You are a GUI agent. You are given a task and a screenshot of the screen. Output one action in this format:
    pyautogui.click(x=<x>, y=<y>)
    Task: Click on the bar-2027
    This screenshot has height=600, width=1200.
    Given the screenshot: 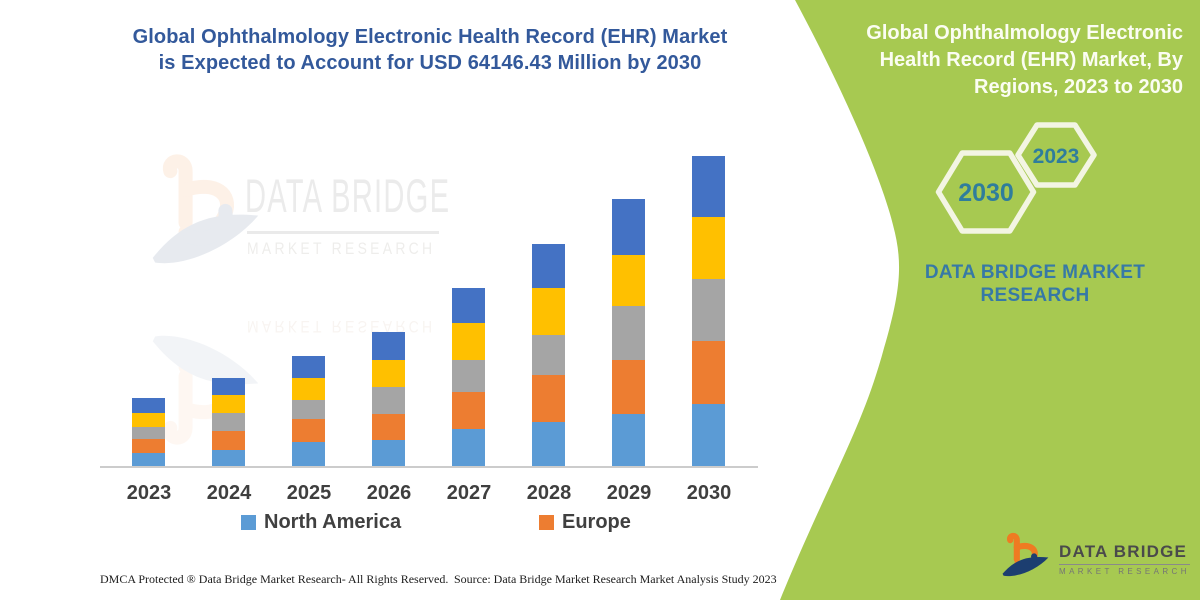 What is the action you would take?
    pyautogui.click(x=468, y=377)
    